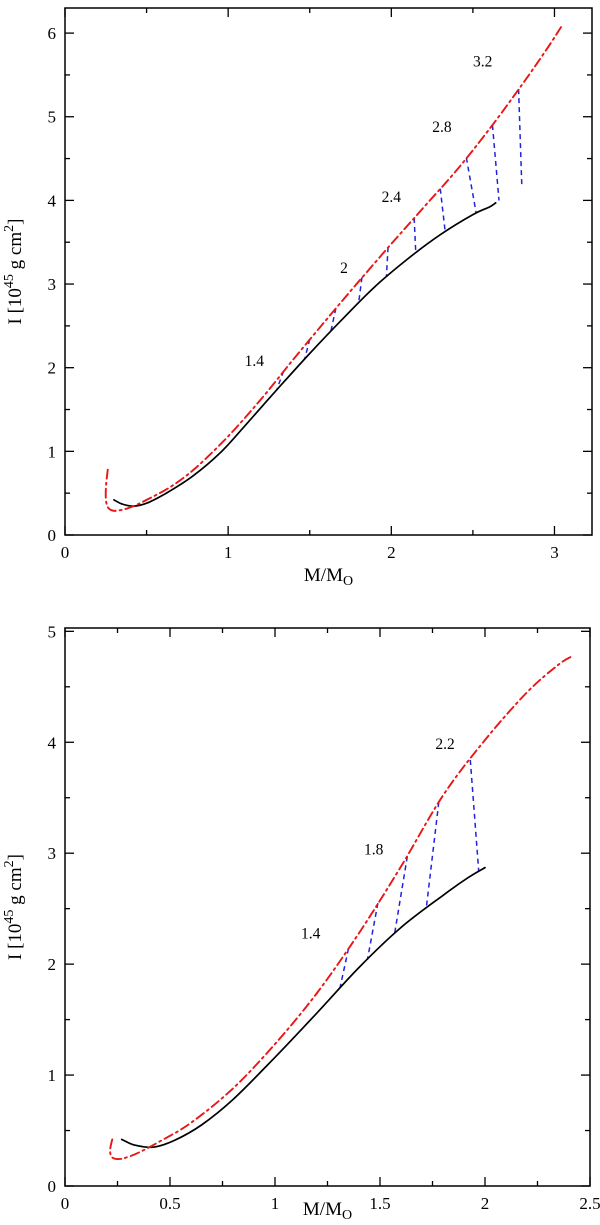  I want to click on baryon-mass-label: 2, so click(344, 268).